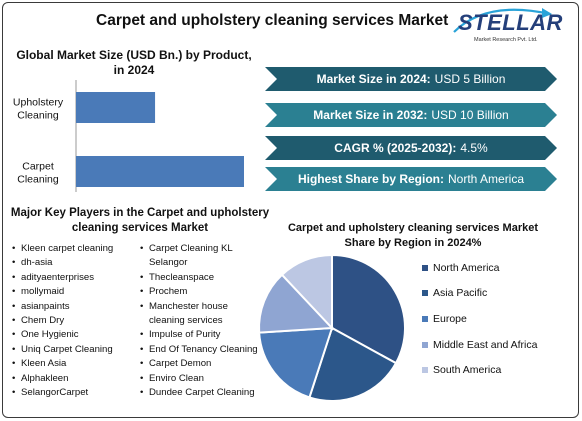 The height and width of the screenshot is (421, 582). Describe the element at coordinates (203, 256) in the screenshot. I see `key-player-item: Carpet Cleaning KL Selangor` at that location.